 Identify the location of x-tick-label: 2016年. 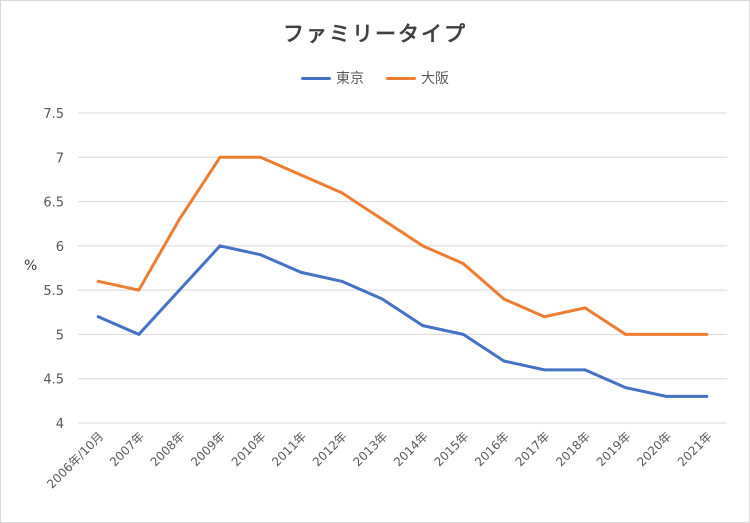
(492, 449).